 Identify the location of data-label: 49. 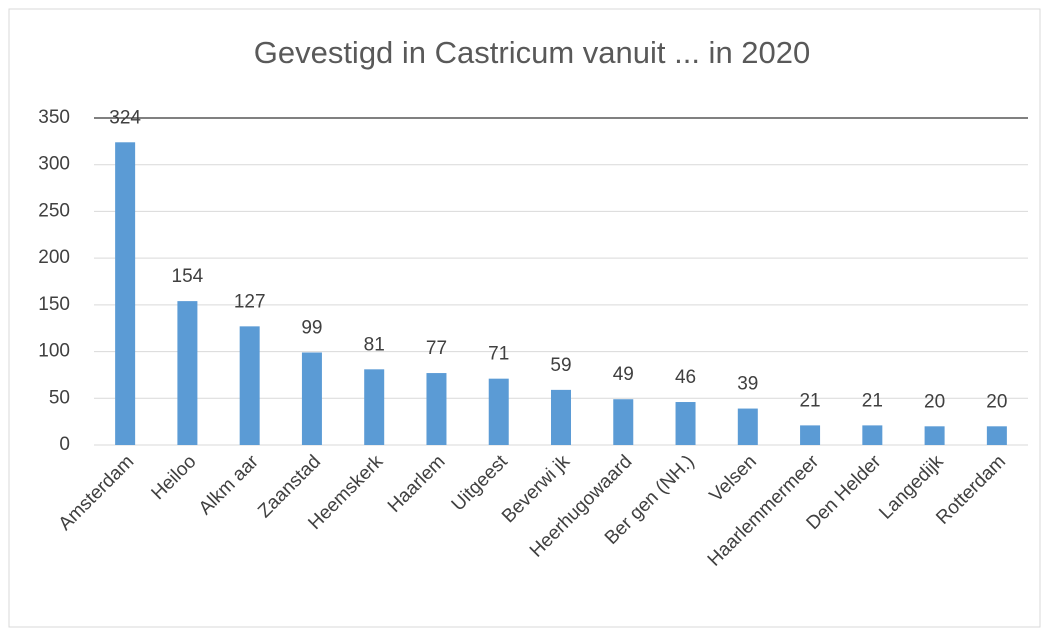
(623, 374).